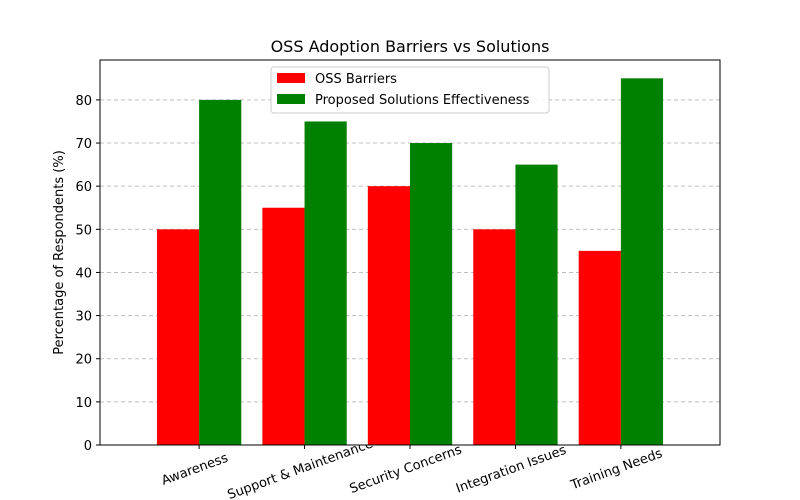 This screenshot has height=500, width=800. I want to click on bar-oss-barriers-integration-issues, so click(494, 337).